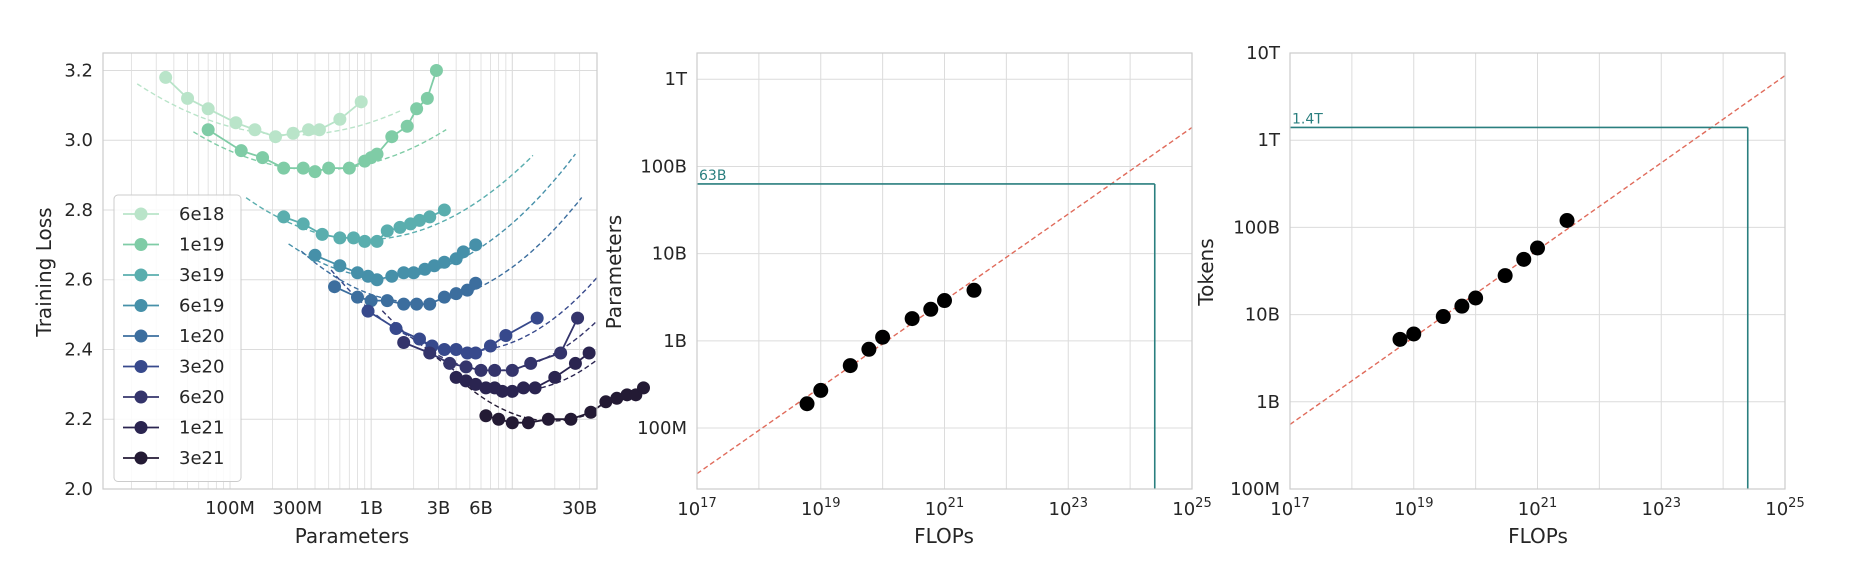  Describe the element at coordinates (141, 336) in the screenshot. I see `legend-marker-1e20` at that location.